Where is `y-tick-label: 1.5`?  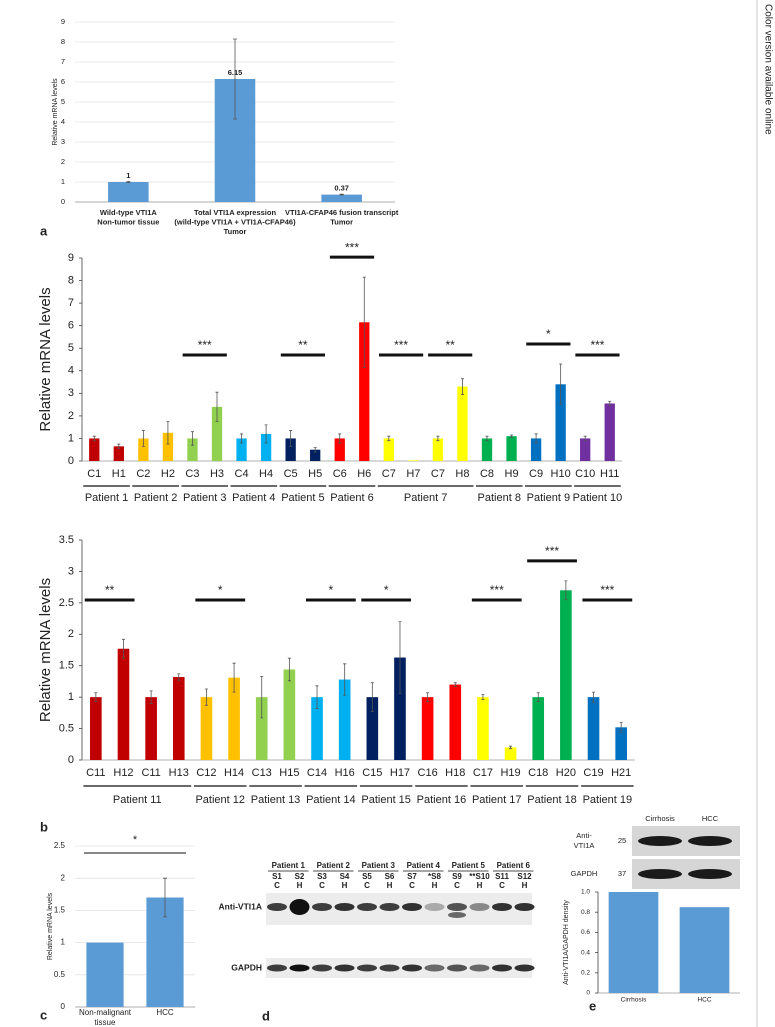 y-tick-label: 1.5 is located at coordinates (60, 910).